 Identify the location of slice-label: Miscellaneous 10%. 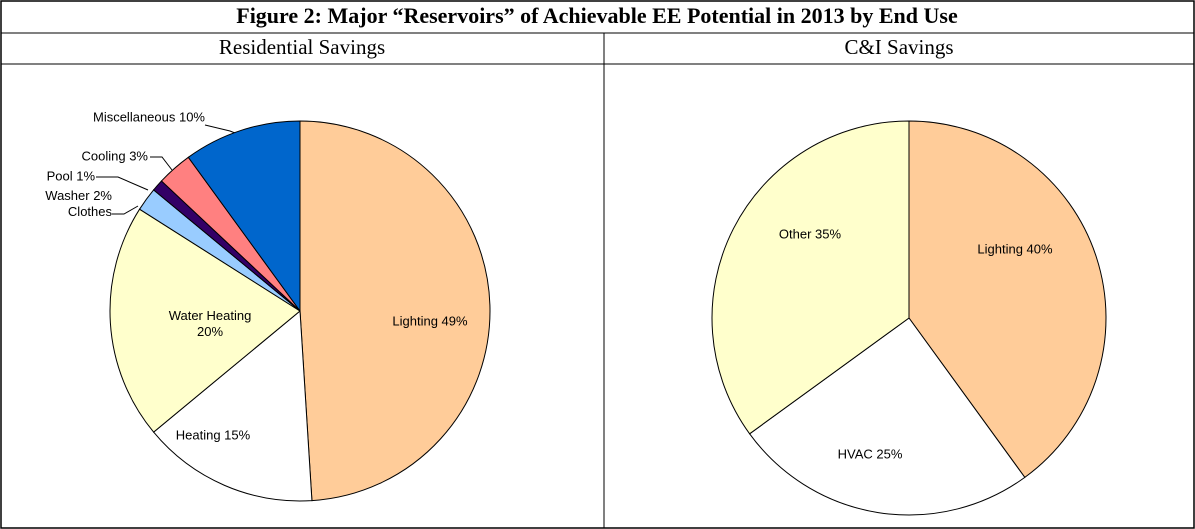
(149, 116).